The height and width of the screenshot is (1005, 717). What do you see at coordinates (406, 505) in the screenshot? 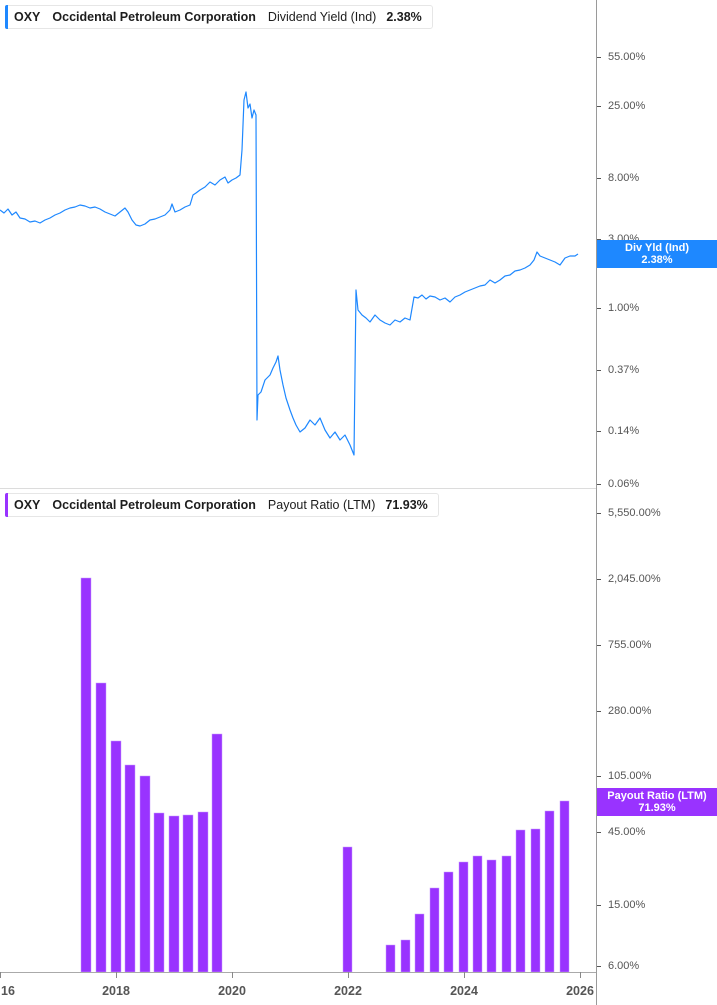
I see `legend-value: 71.93%` at bounding box center [406, 505].